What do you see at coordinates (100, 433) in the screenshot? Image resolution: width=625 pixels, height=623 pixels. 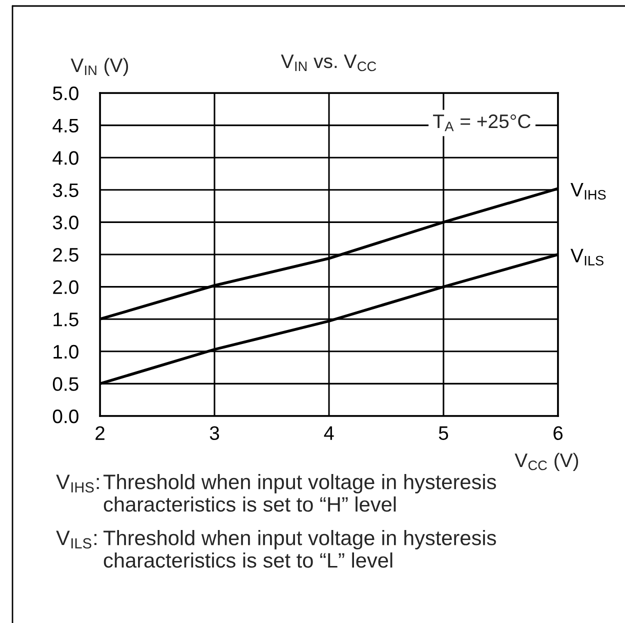 I see `x-tick-label: 2` at bounding box center [100, 433].